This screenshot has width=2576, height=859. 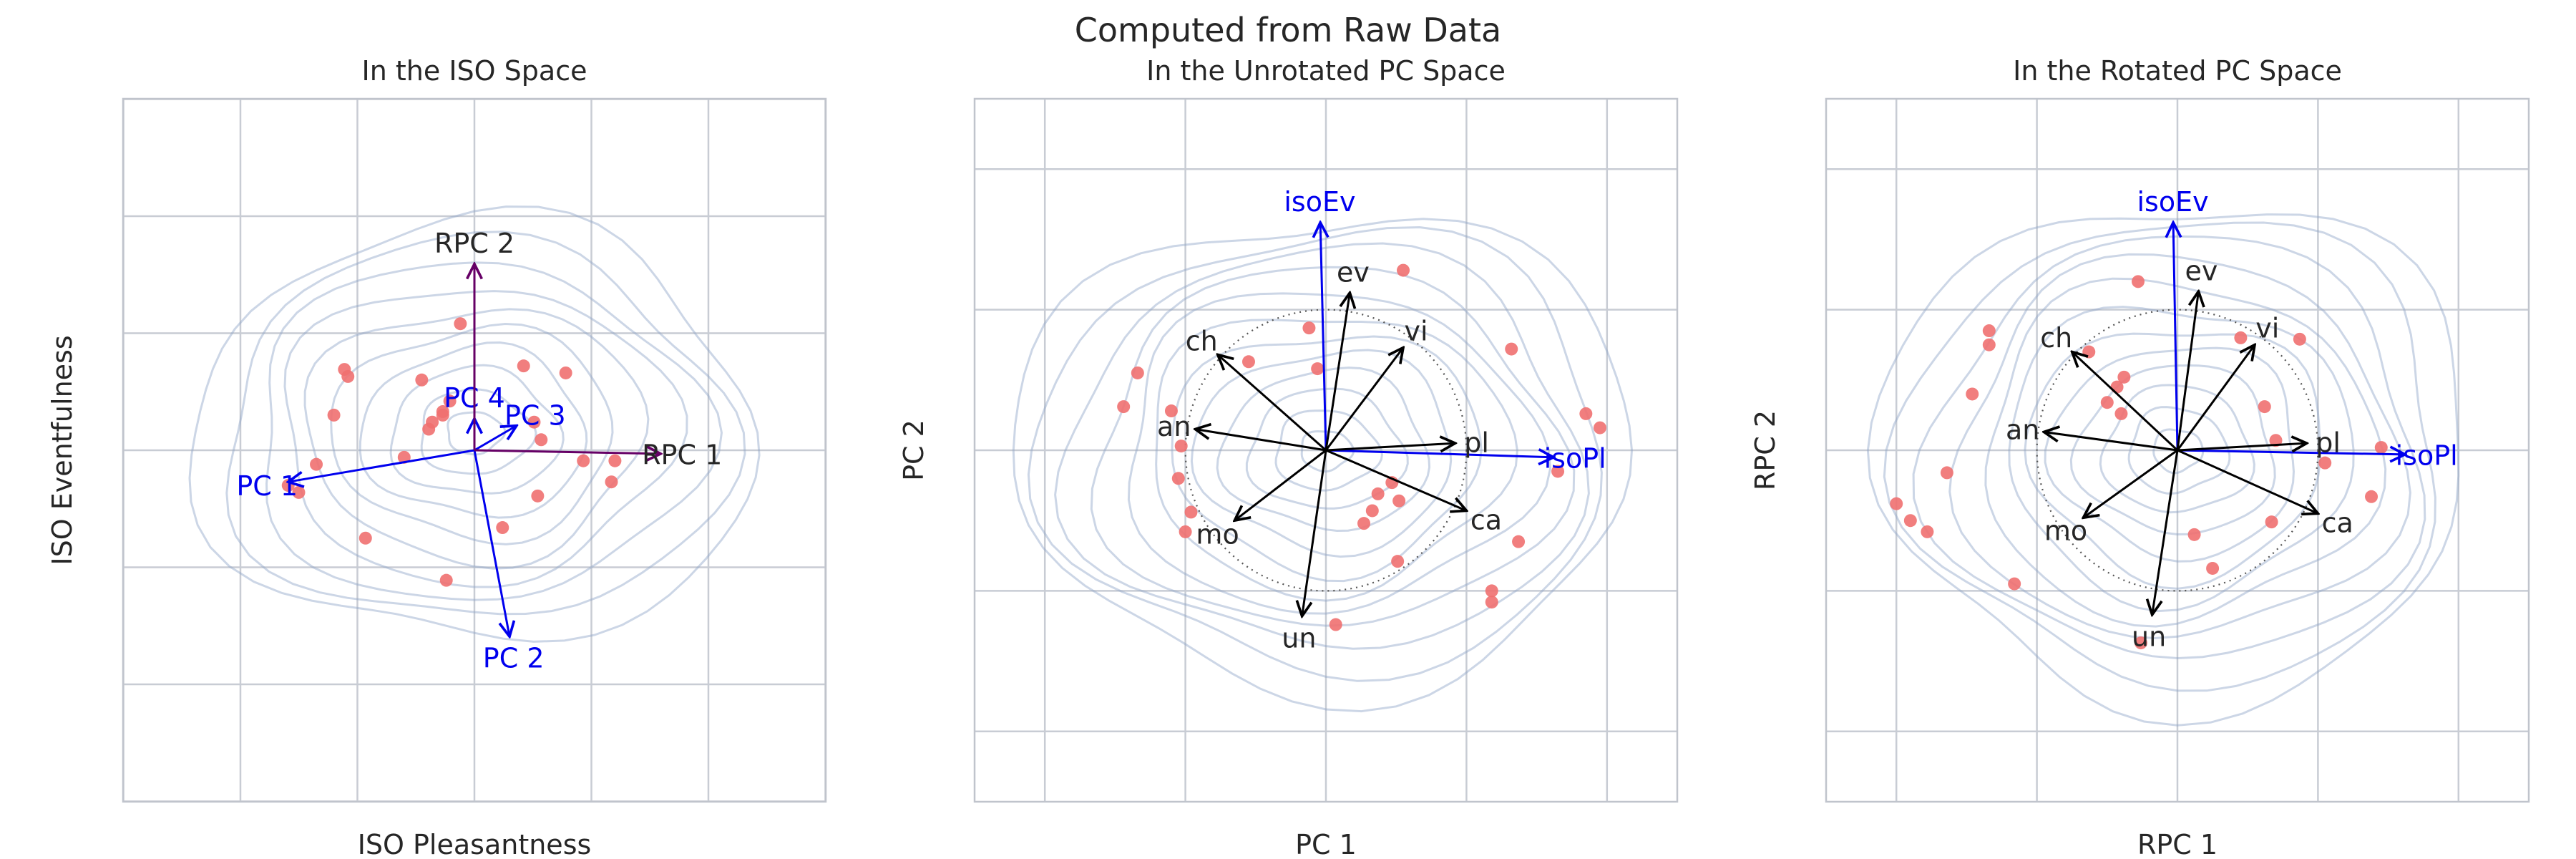 What do you see at coordinates (1416, 331) in the screenshot?
I see `arrow-label-vi: vi` at bounding box center [1416, 331].